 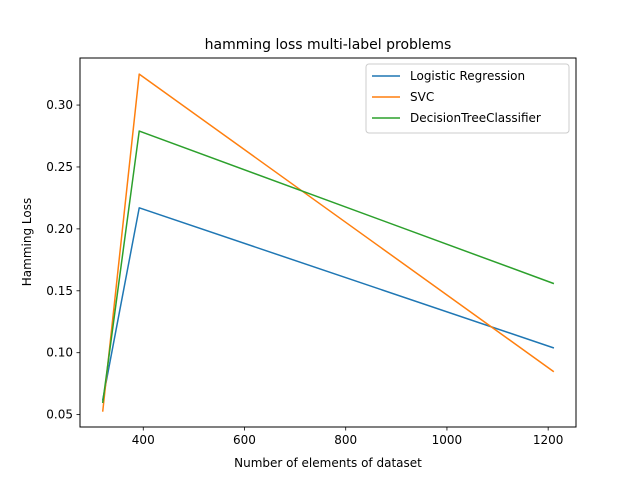 I want to click on x-axis-title: Number of elements of dataset, so click(x=328, y=463).